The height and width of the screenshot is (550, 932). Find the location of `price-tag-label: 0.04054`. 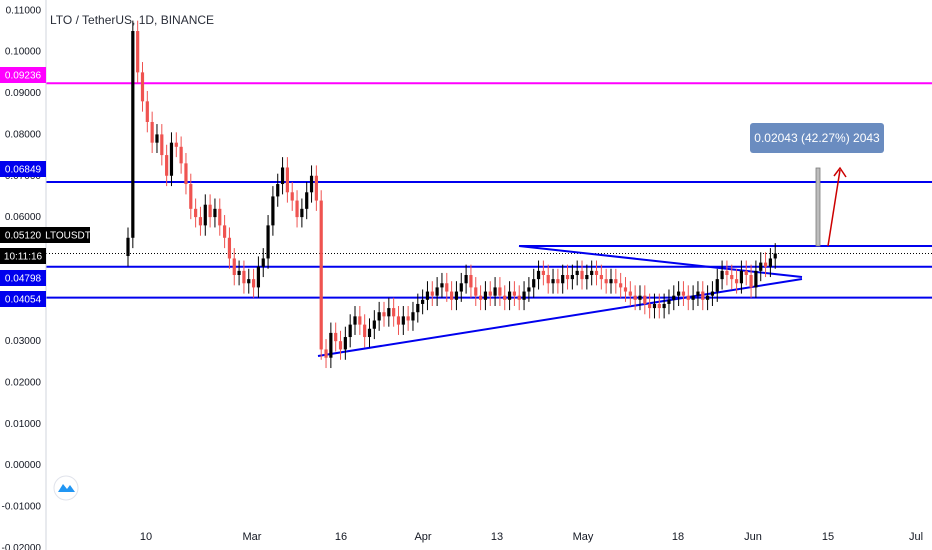

price-tag-label: 0.04054 is located at coordinates (23, 300).